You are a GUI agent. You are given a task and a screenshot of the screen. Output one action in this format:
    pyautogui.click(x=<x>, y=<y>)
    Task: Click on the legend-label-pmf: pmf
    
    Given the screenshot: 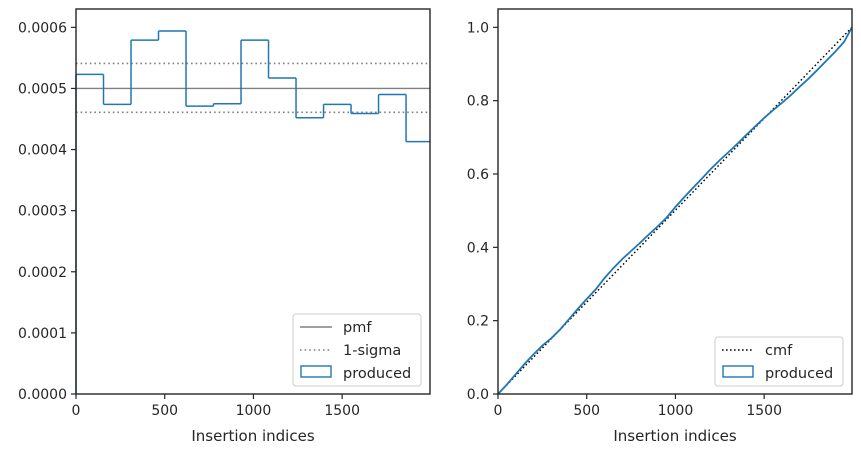 What is the action you would take?
    pyautogui.click(x=357, y=328)
    